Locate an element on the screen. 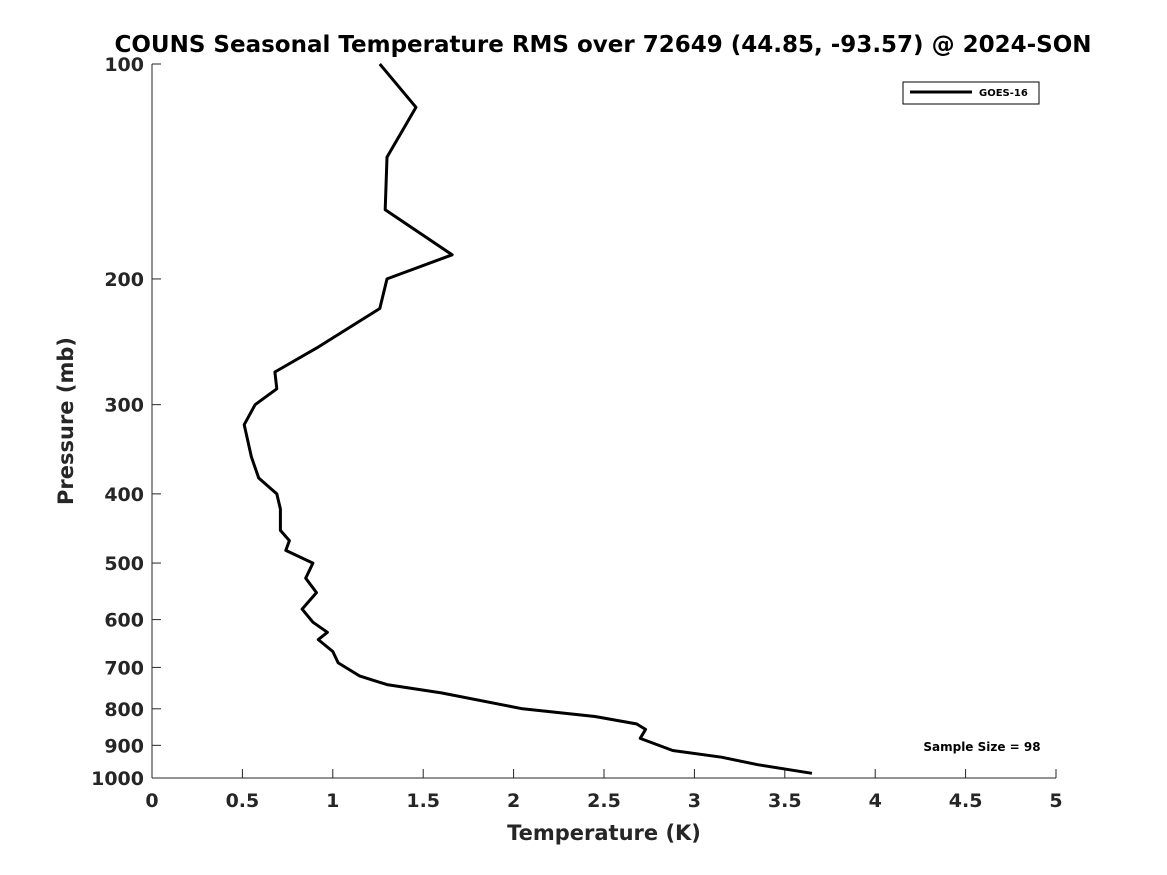 Image resolution: width=1167 pixels, height=875 pixels. y-axis-label: Pressure (mb) is located at coordinates (66, 421).